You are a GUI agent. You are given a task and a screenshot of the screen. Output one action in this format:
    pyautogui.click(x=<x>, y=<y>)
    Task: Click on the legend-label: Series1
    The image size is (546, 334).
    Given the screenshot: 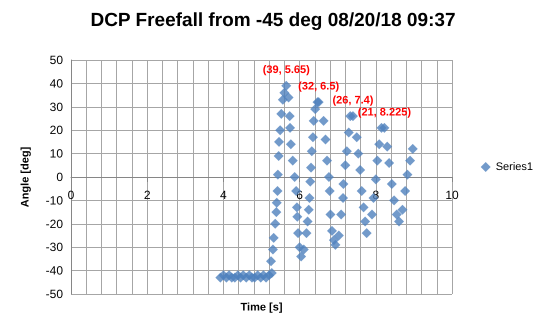 What is the action you would take?
    pyautogui.click(x=514, y=167)
    